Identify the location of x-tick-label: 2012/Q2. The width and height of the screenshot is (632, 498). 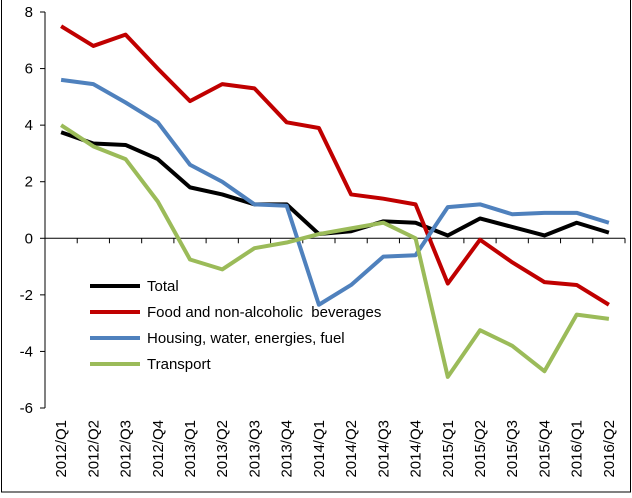
(93, 449).